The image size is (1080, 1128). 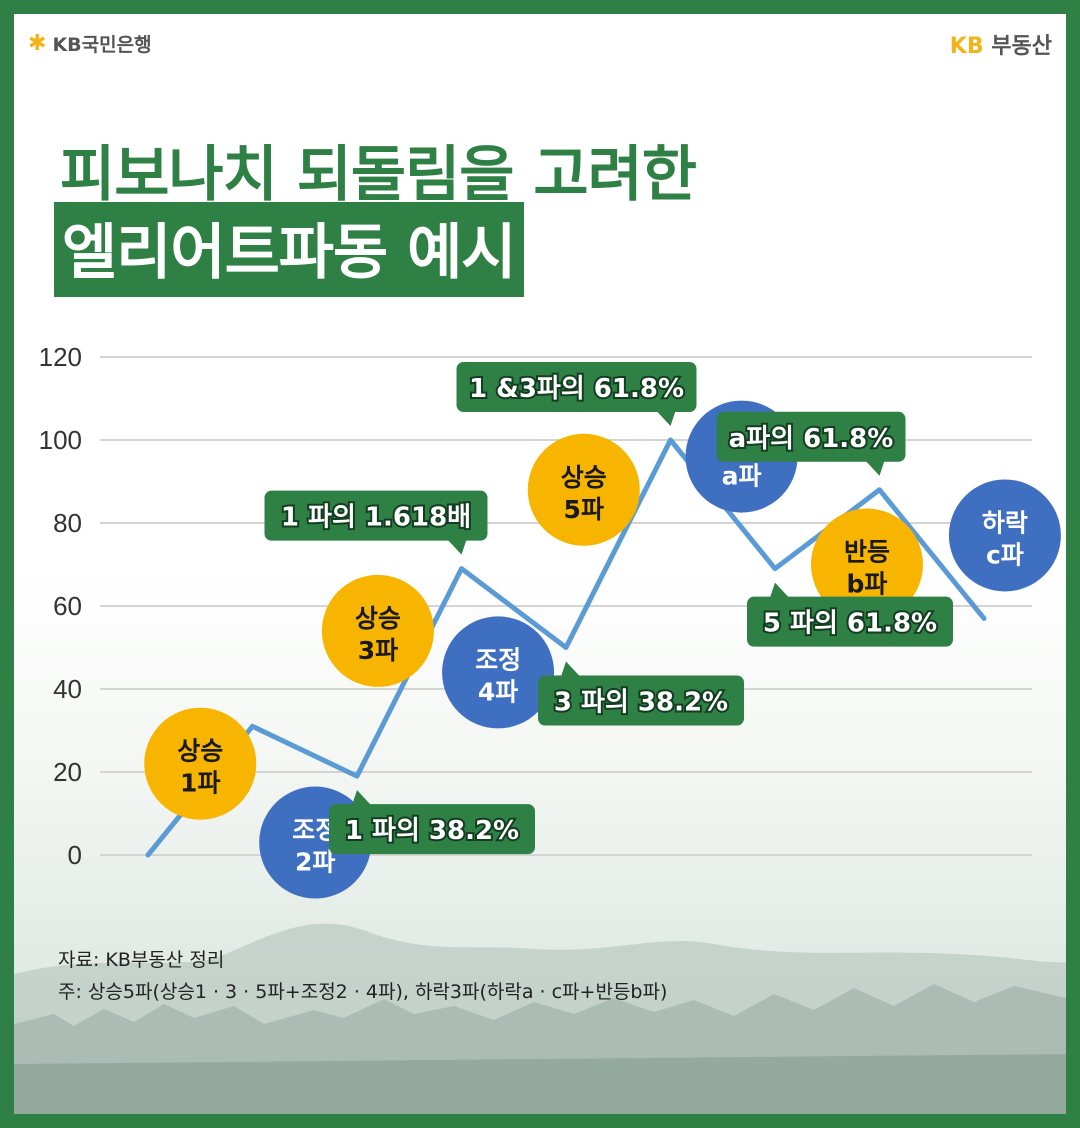 What do you see at coordinates (584, 509) in the screenshot?
I see `wave-bubble-label-5-line2: 5파` at bounding box center [584, 509].